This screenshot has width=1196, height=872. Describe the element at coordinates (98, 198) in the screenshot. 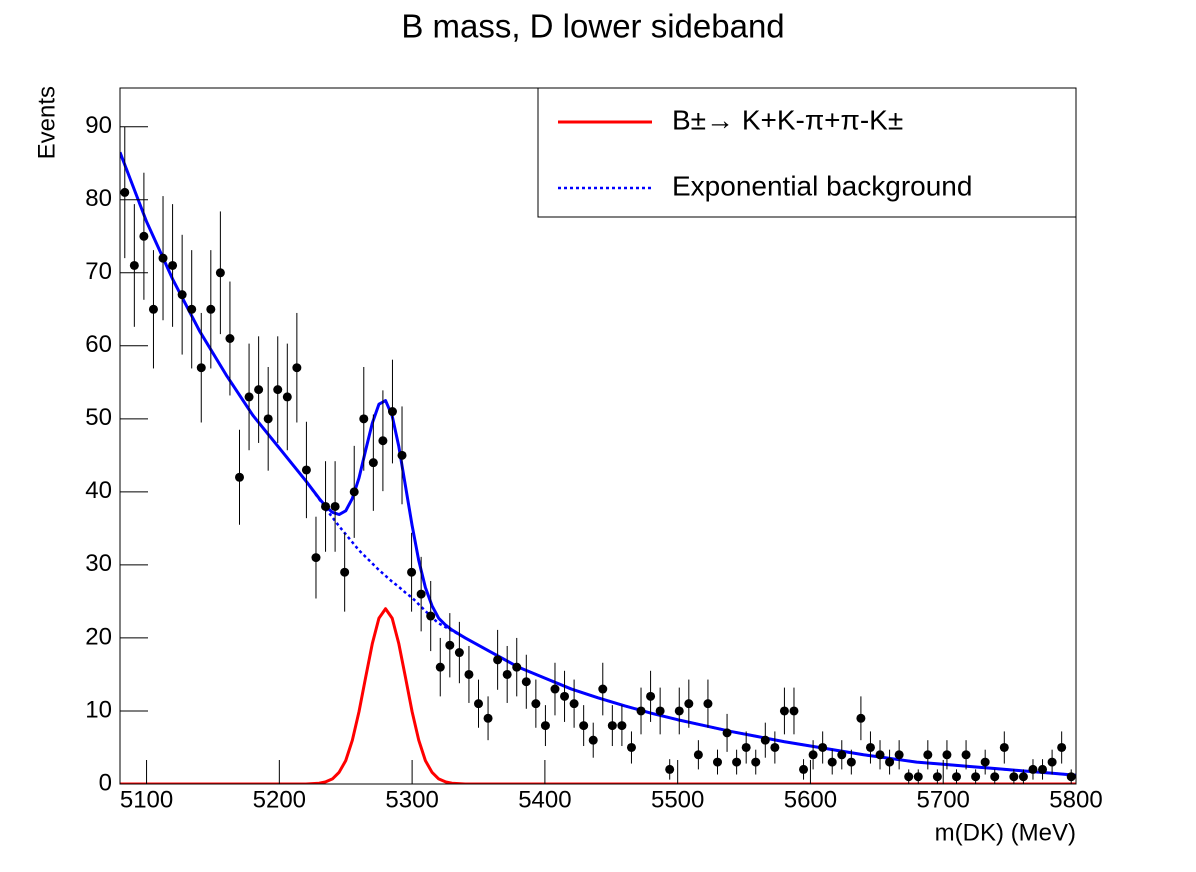

I see `y-tick-label: 80` at that location.